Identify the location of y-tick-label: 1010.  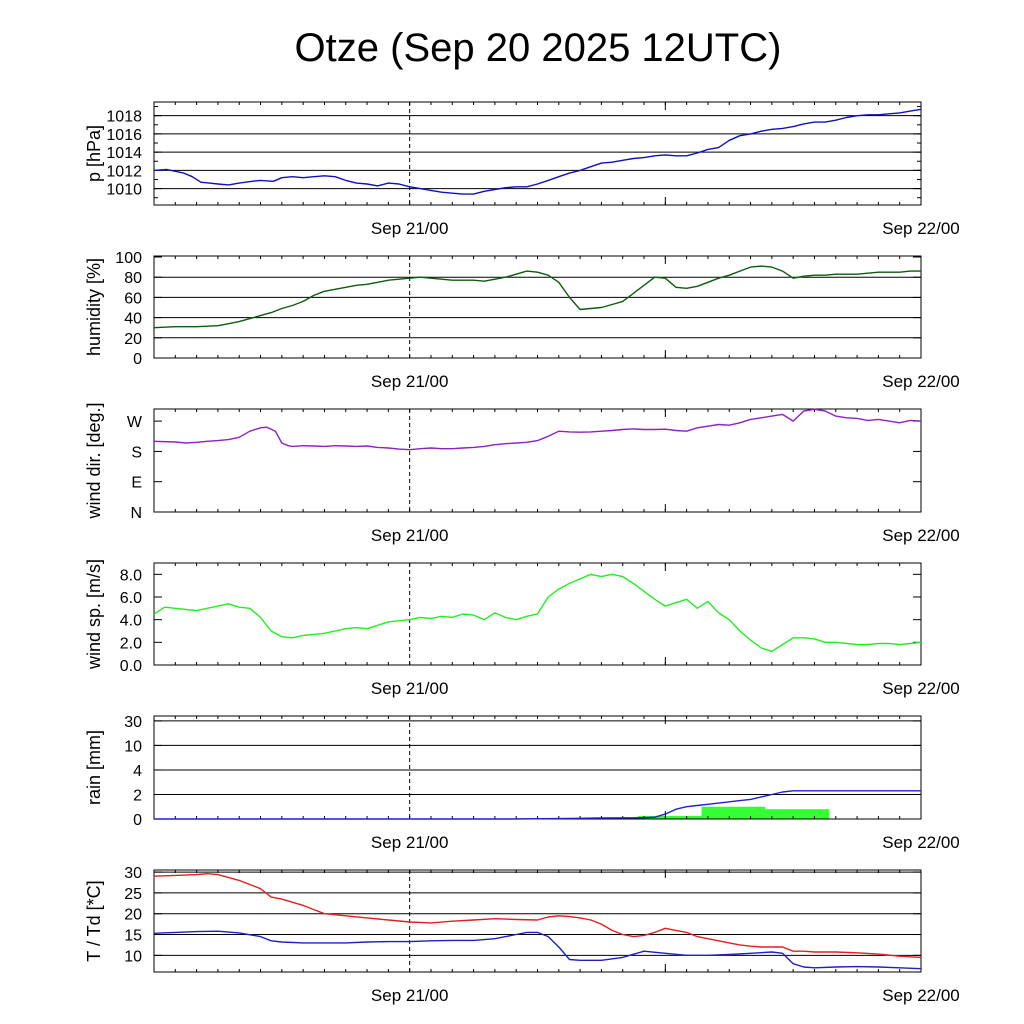
(124, 190).